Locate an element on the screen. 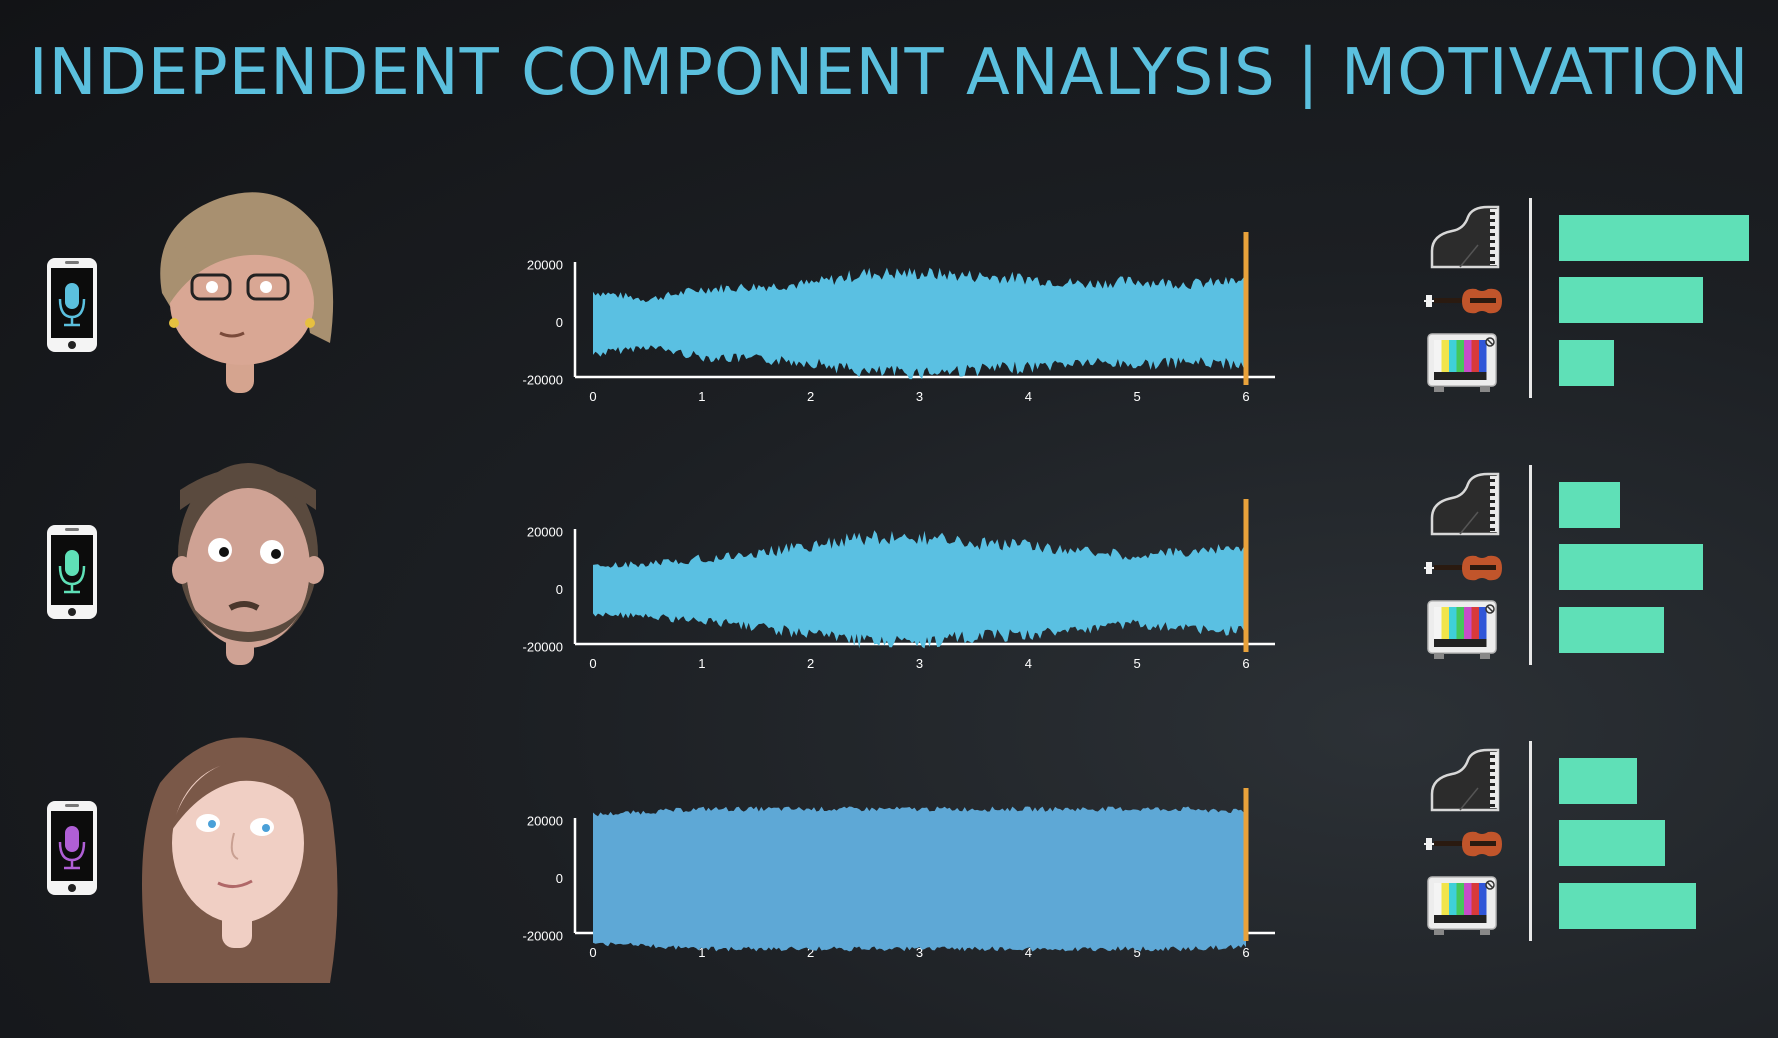  avatar-woman-with-glasses is located at coordinates (250, 308).